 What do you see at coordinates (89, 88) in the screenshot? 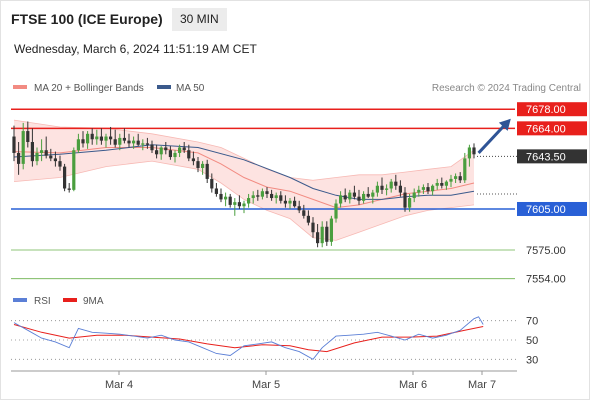
I see `legend-ma20-label: MA 20 + Bollinger Bands` at bounding box center [89, 88].